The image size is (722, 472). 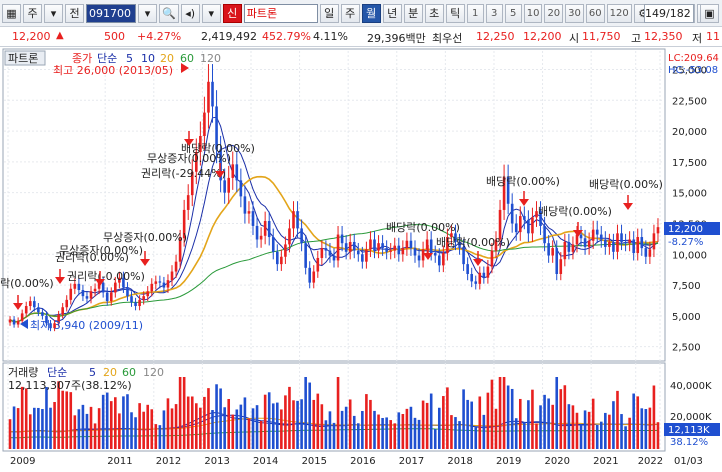 What do you see at coordinates (434, 13) in the screenshot?
I see `tab-second: 초` at bounding box center [434, 13].